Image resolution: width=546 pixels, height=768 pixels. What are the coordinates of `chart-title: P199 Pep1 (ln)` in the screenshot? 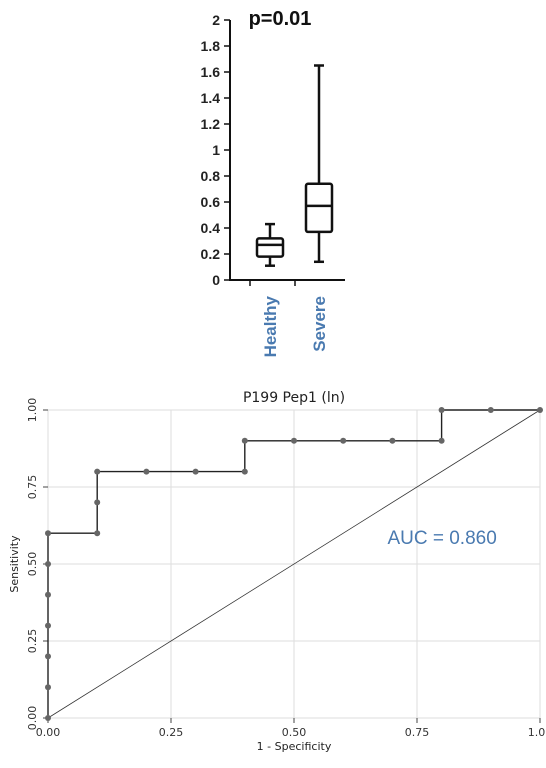 It's located at (294, 398).